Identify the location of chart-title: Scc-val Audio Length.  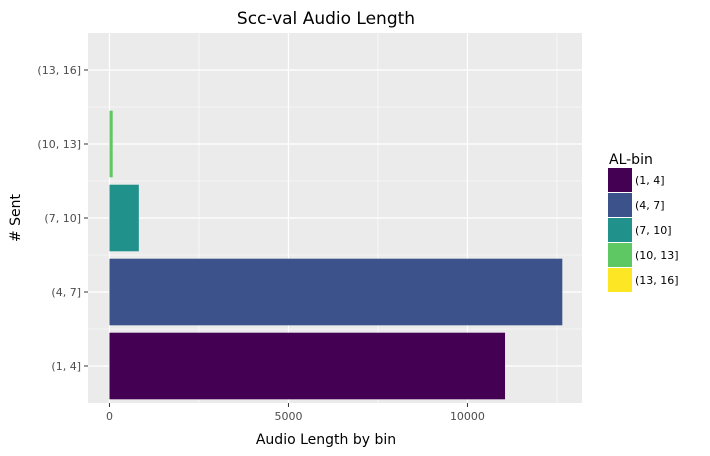
(326, 19).